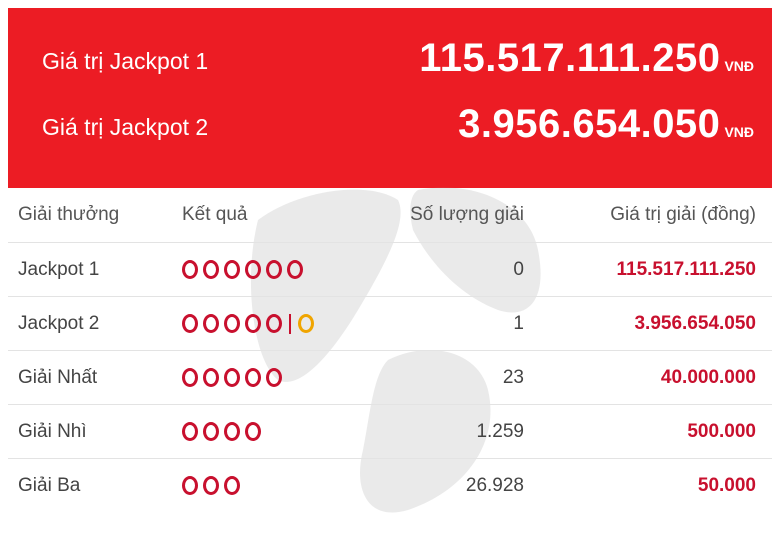 This screenshot has width=780, height=540. I want to click on prize-name: Jackpot 2, so click(59, 323).